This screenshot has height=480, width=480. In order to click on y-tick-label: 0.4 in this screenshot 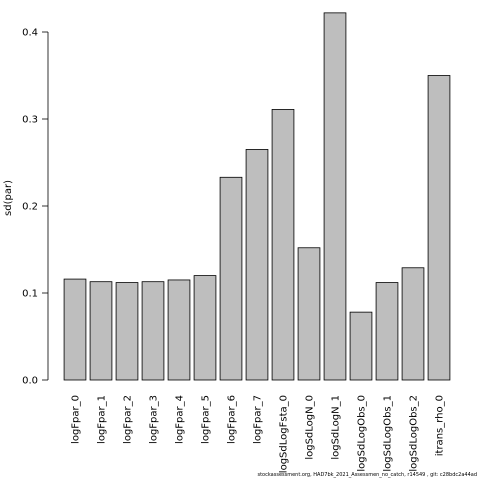, I will do `click(30, 33)`.